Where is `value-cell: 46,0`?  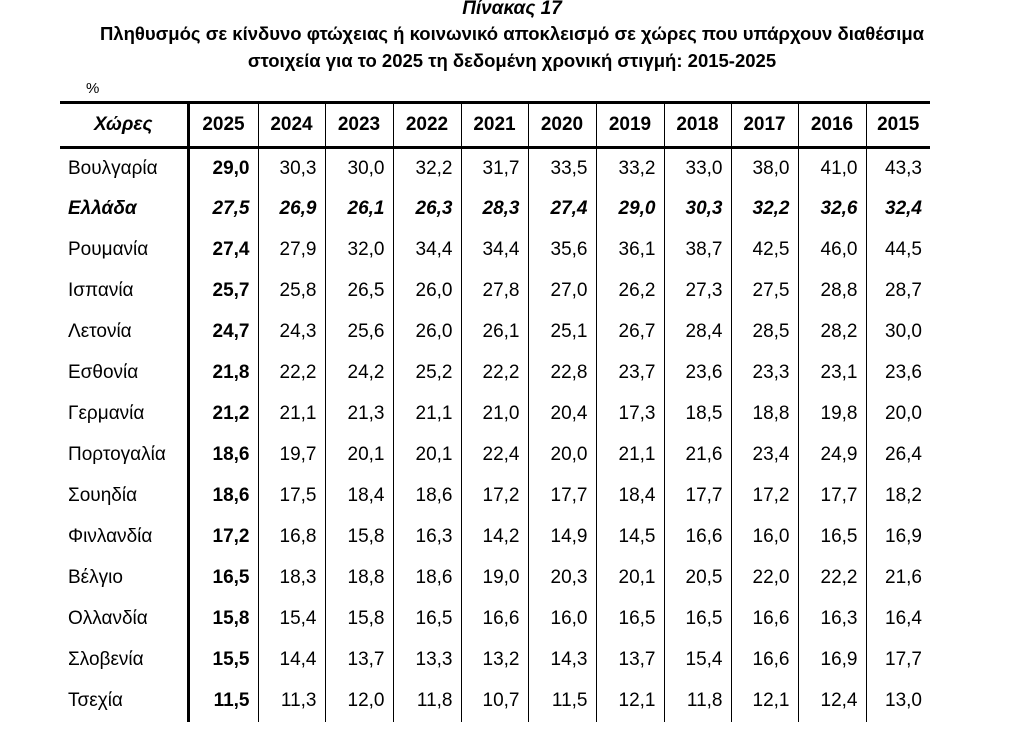 value-cell: 46,0 is located at coordinates (832, 250).